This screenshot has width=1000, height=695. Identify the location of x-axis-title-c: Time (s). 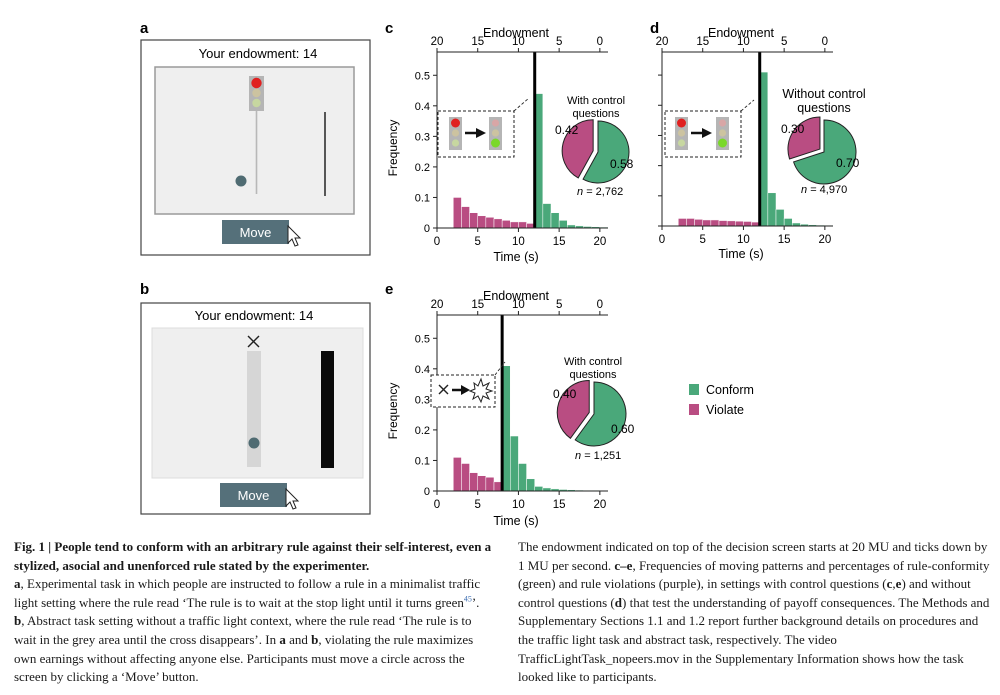
(515, 257).